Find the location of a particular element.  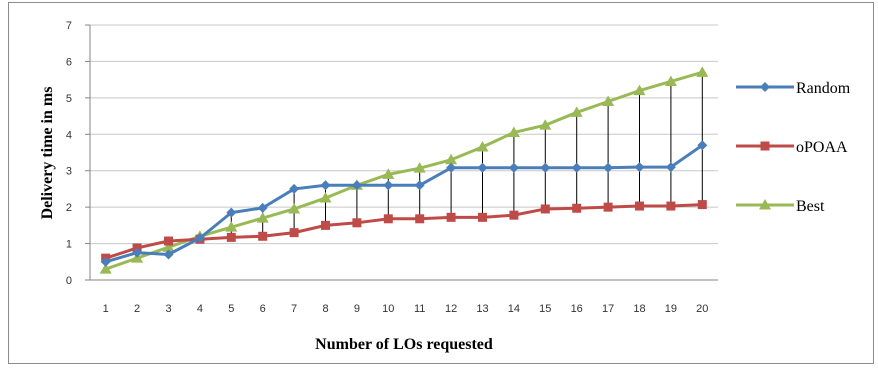

legend-label-random: Random is located at coordinates (823, 88).